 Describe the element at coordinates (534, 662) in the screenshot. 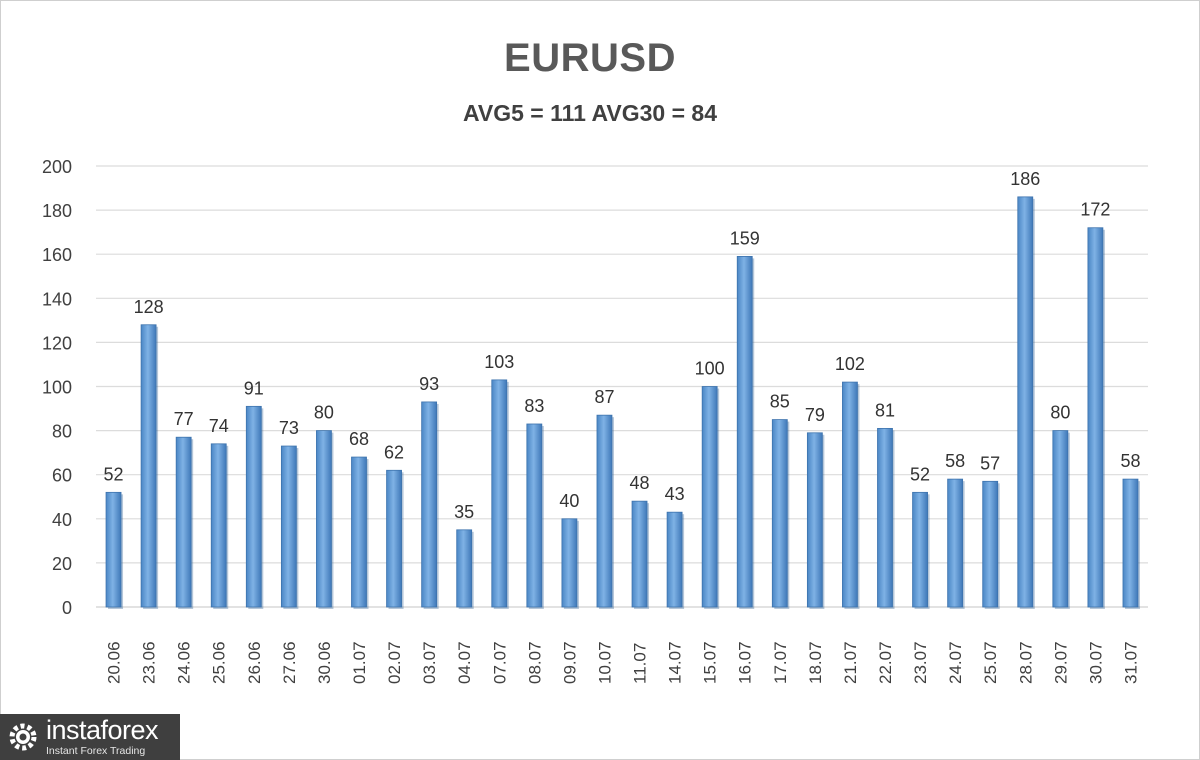

I see `x-tick-label: 08.07` at that location.